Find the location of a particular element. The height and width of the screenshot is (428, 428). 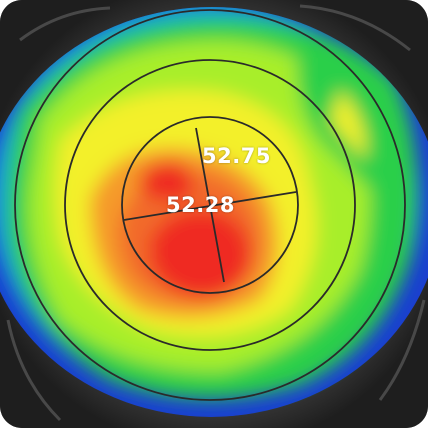

meridian-steep is located at coordinates (210, 205).